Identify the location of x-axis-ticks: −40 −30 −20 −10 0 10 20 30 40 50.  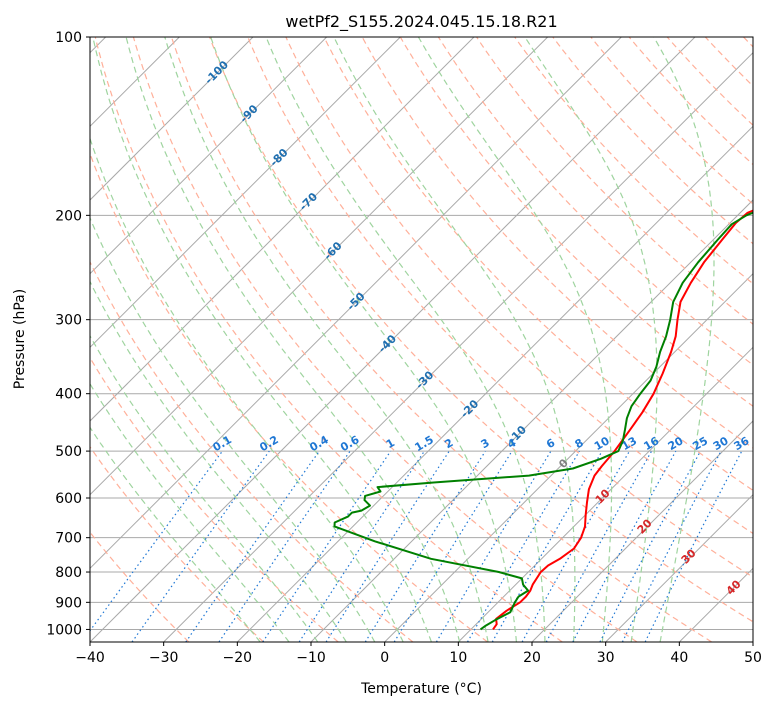
(418, 654).